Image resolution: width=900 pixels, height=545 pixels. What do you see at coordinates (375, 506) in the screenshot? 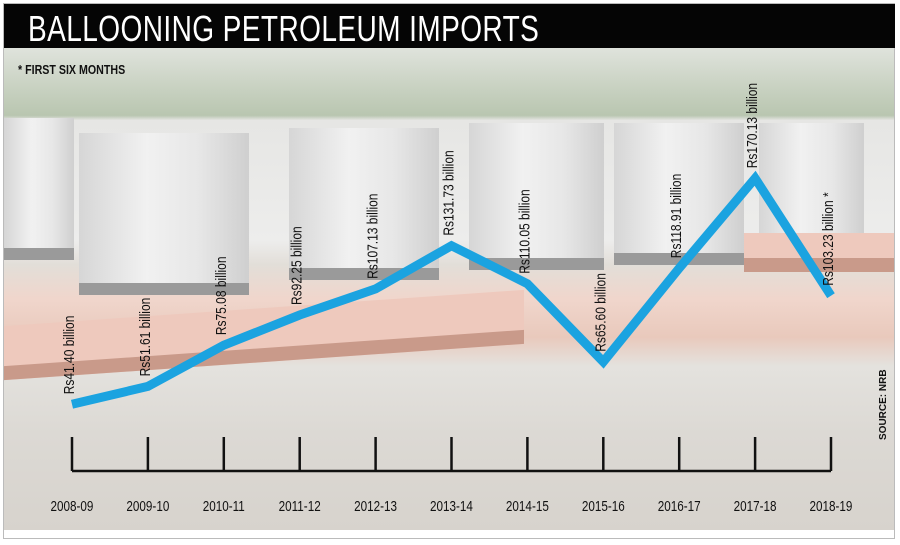
I see `x-tick-label: 2012-13` at bounding box center [375, 506].